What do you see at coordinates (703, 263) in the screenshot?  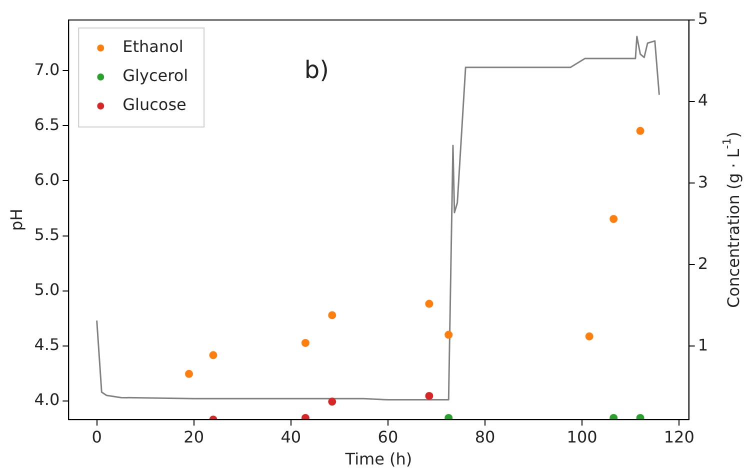 I see `y2-tick-label: 2` at bounding box center [703, 263].